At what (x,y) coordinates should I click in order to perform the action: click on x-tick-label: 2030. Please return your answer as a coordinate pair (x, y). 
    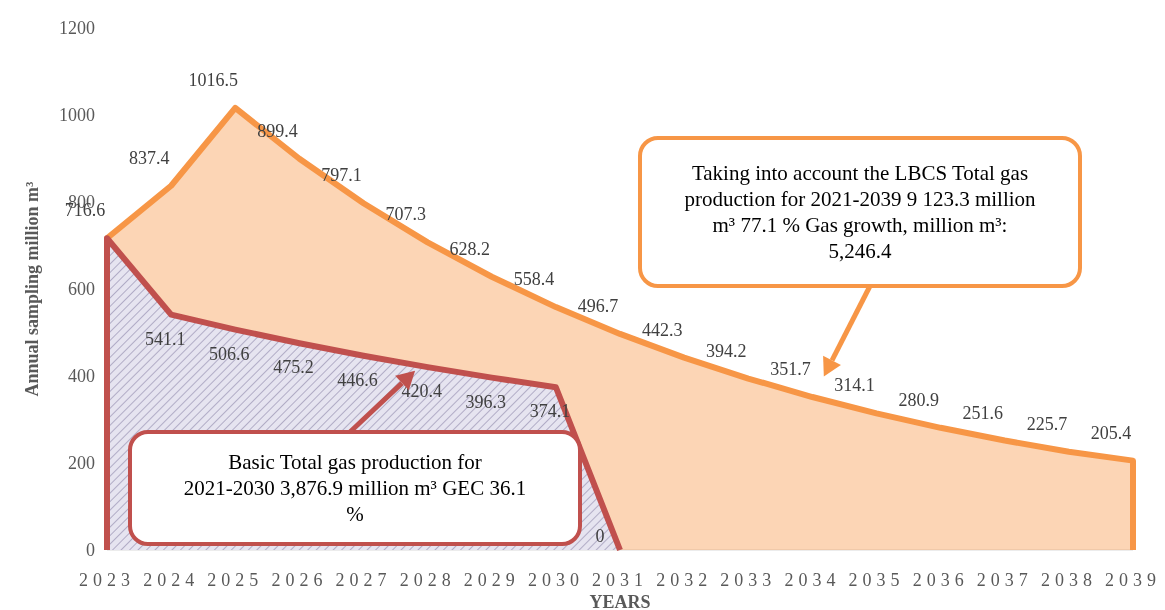
    Looking at the image, I should click on (555, 580).